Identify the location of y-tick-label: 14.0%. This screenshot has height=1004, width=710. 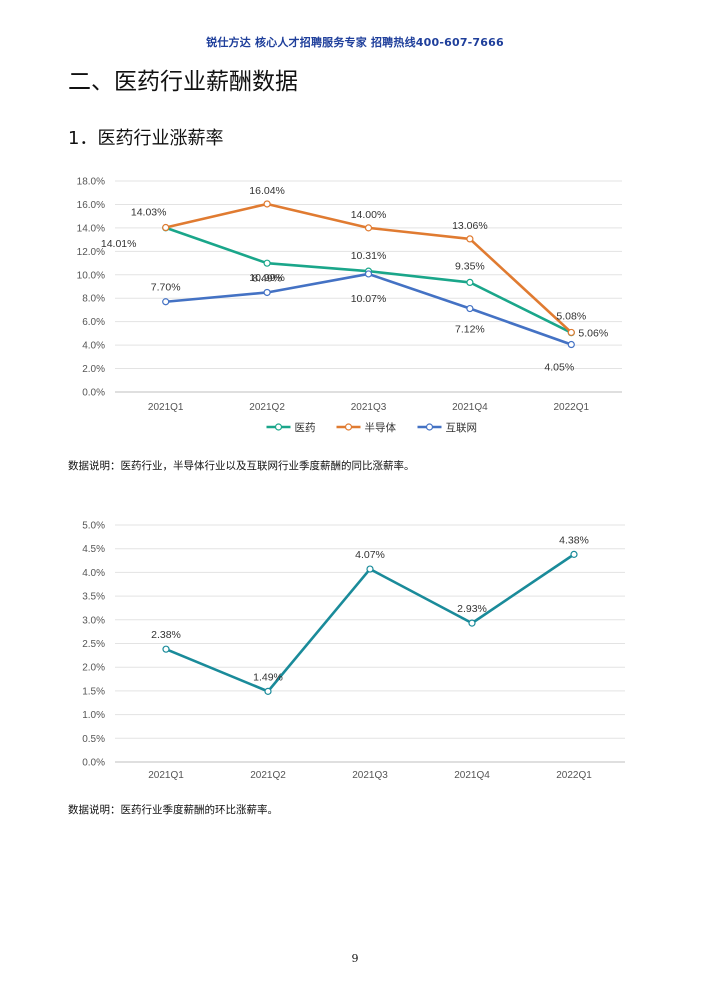
(91, 228).